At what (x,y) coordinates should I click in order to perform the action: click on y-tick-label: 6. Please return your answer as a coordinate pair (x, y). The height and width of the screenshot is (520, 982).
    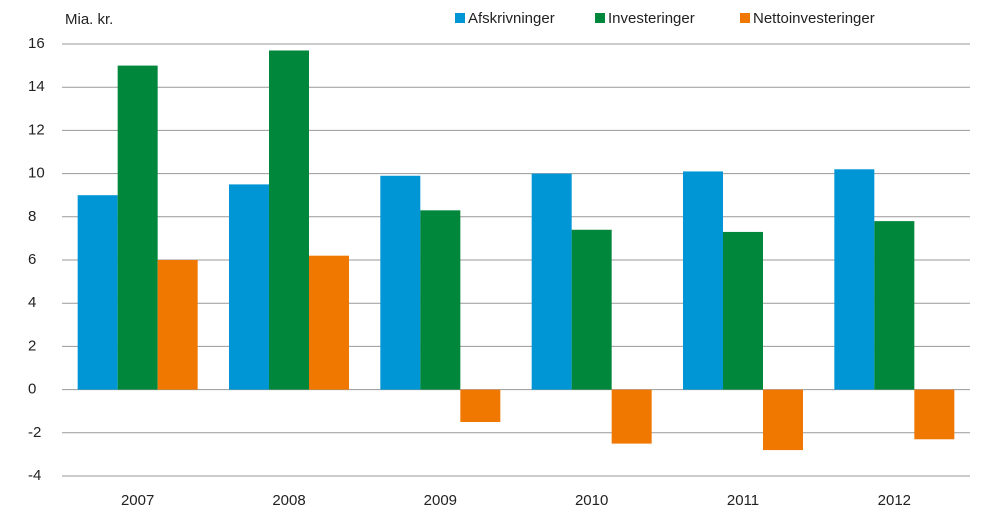
    Looking at the image, I should click on (32, 259).